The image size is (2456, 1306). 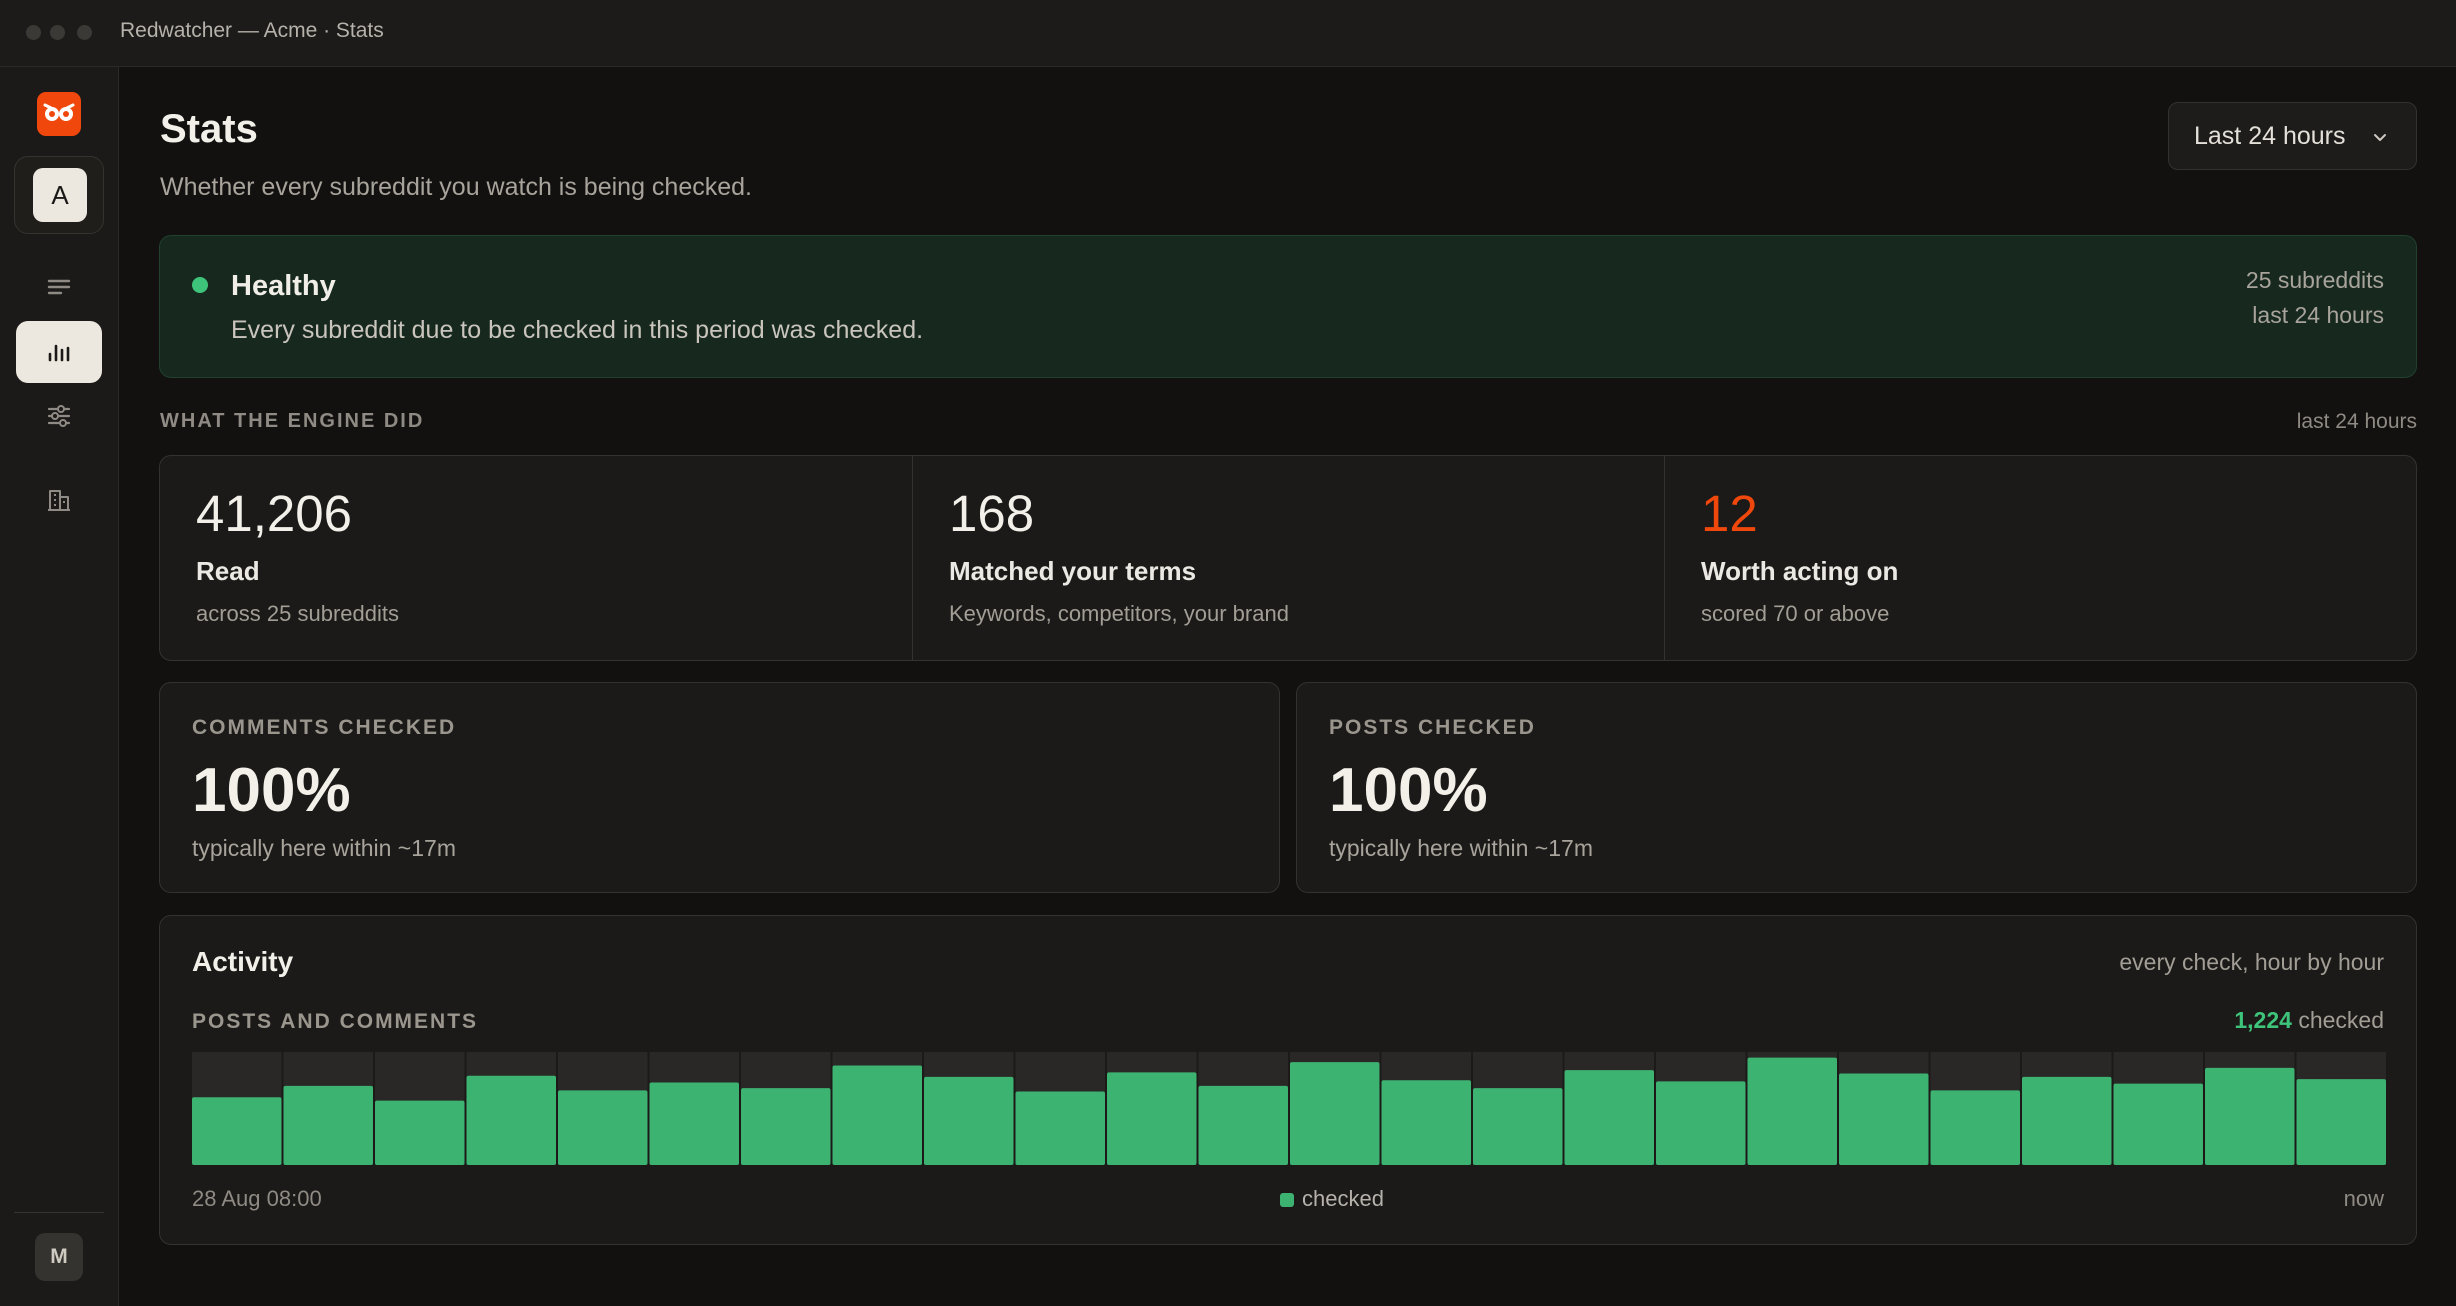 I want to click on stat-sub: across 25 subreddits, so click(x=297, y=613).